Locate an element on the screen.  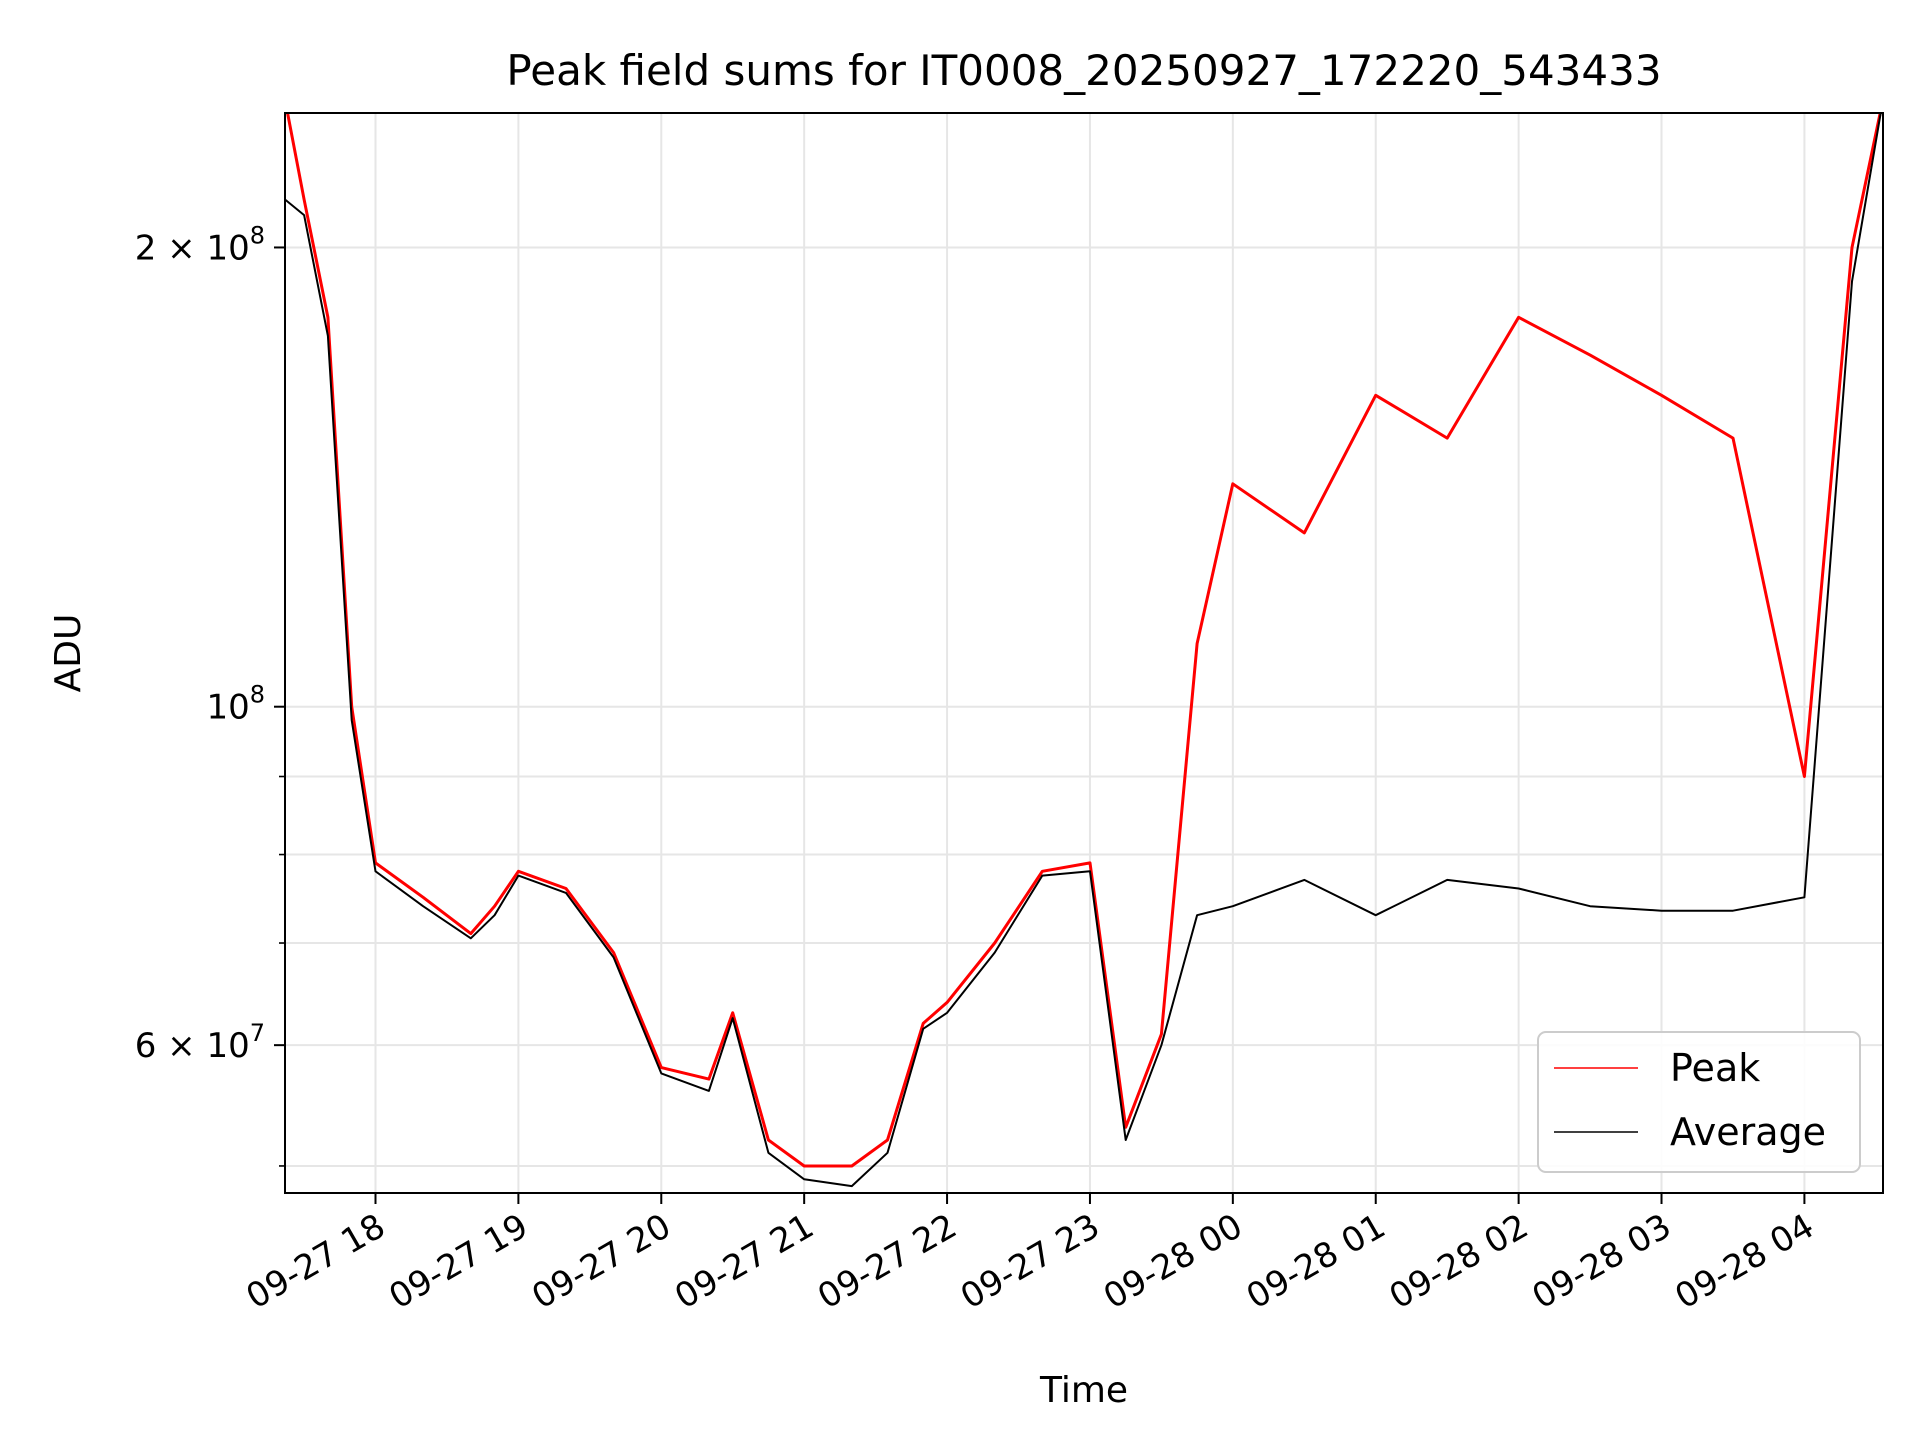
legend: Peak Average is located at coordinates (1699, 1102).